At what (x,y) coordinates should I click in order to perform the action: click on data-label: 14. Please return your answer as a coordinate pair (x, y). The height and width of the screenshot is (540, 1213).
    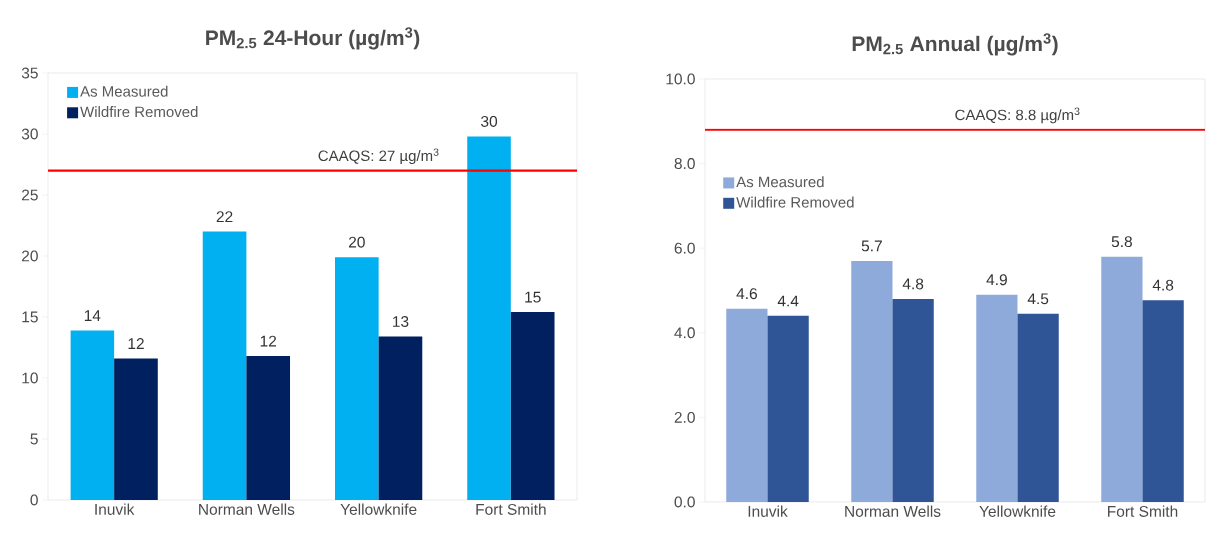
    Looking at the image, I should click on (92, 315).